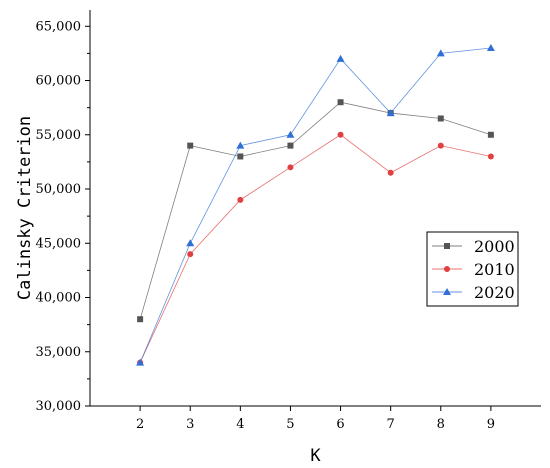  Describe the element at coordinates (59, 352) in the screenshot. I see `y-tick-label: 35,000` at that location.